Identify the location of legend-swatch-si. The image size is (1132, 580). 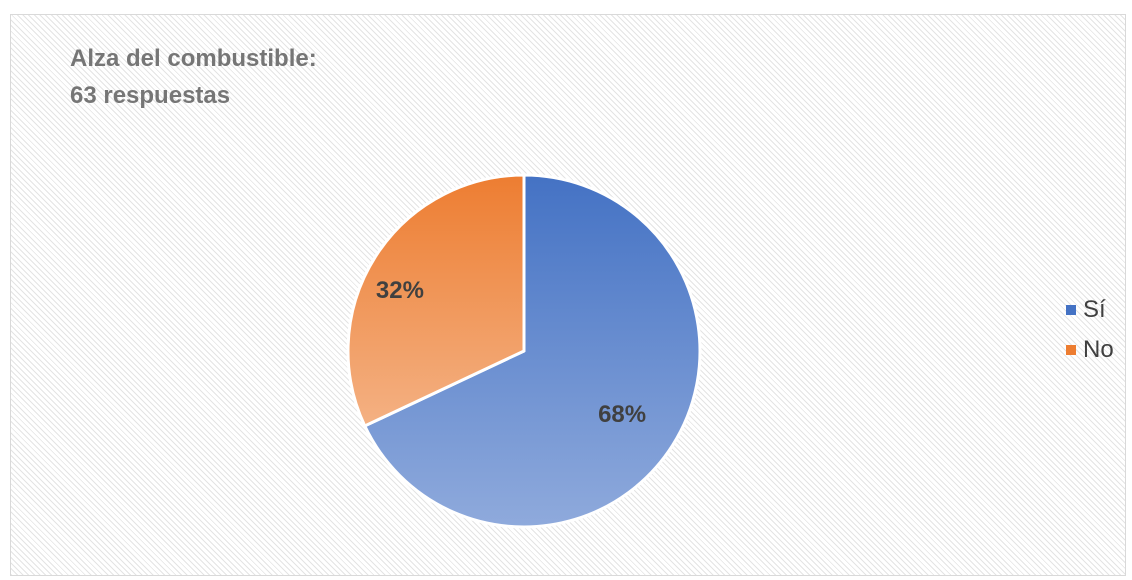
(1071, 310).